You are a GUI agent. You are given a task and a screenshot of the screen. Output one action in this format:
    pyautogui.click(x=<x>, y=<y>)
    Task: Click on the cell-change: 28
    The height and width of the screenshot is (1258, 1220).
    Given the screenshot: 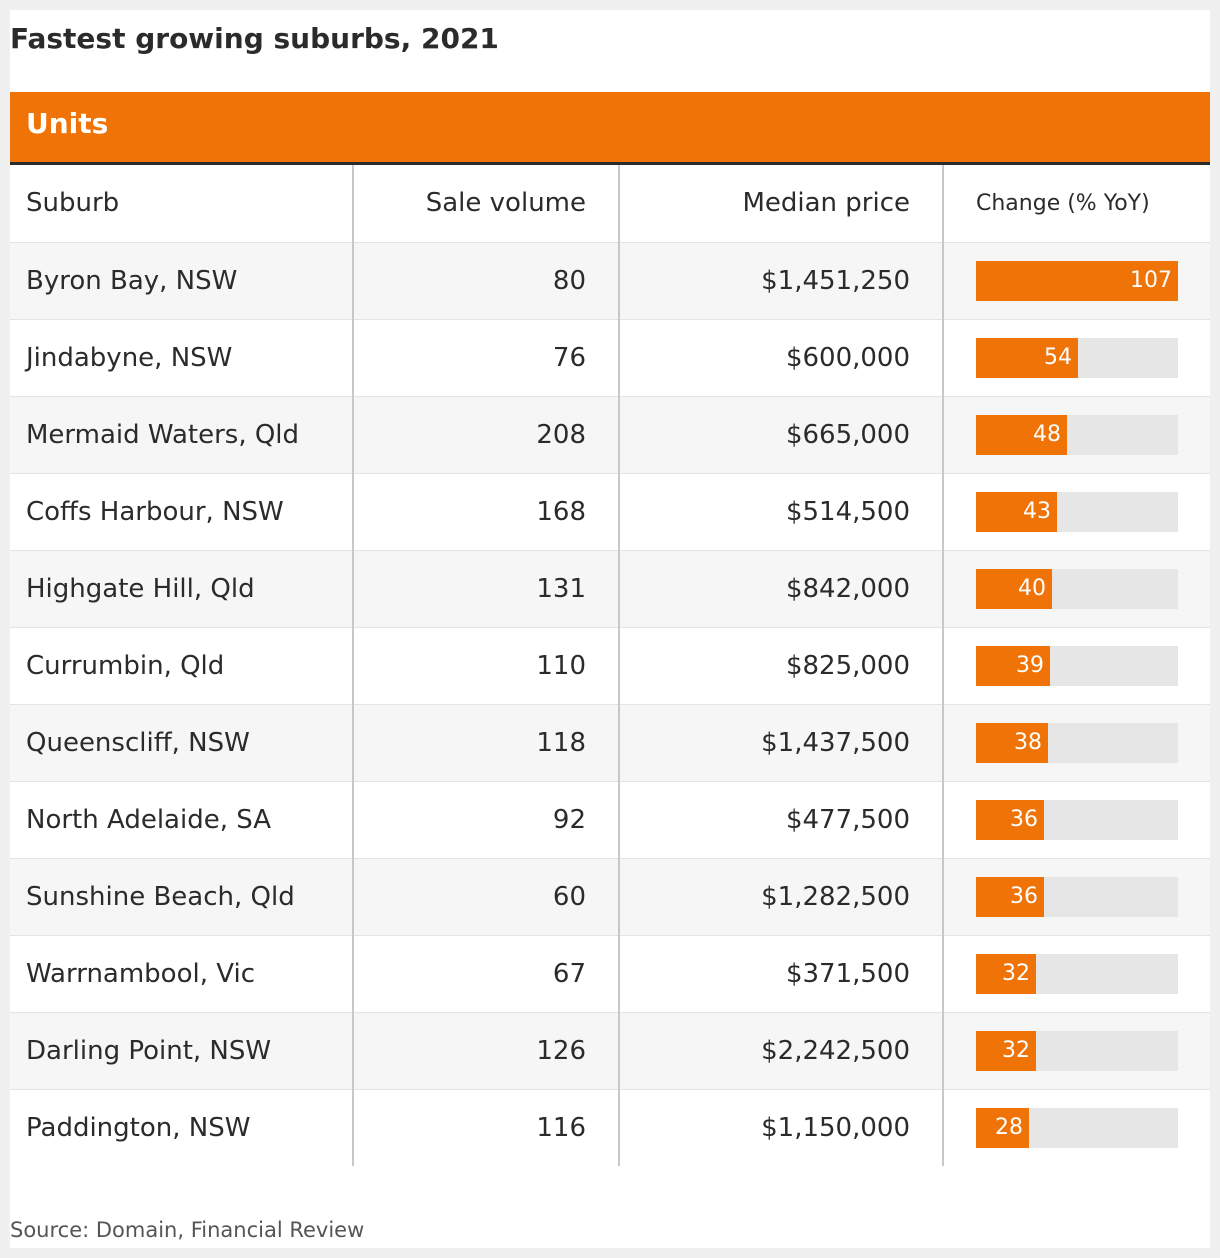 What is the action you would take?
    pyautogui.click(x=1076, y=1127)
    